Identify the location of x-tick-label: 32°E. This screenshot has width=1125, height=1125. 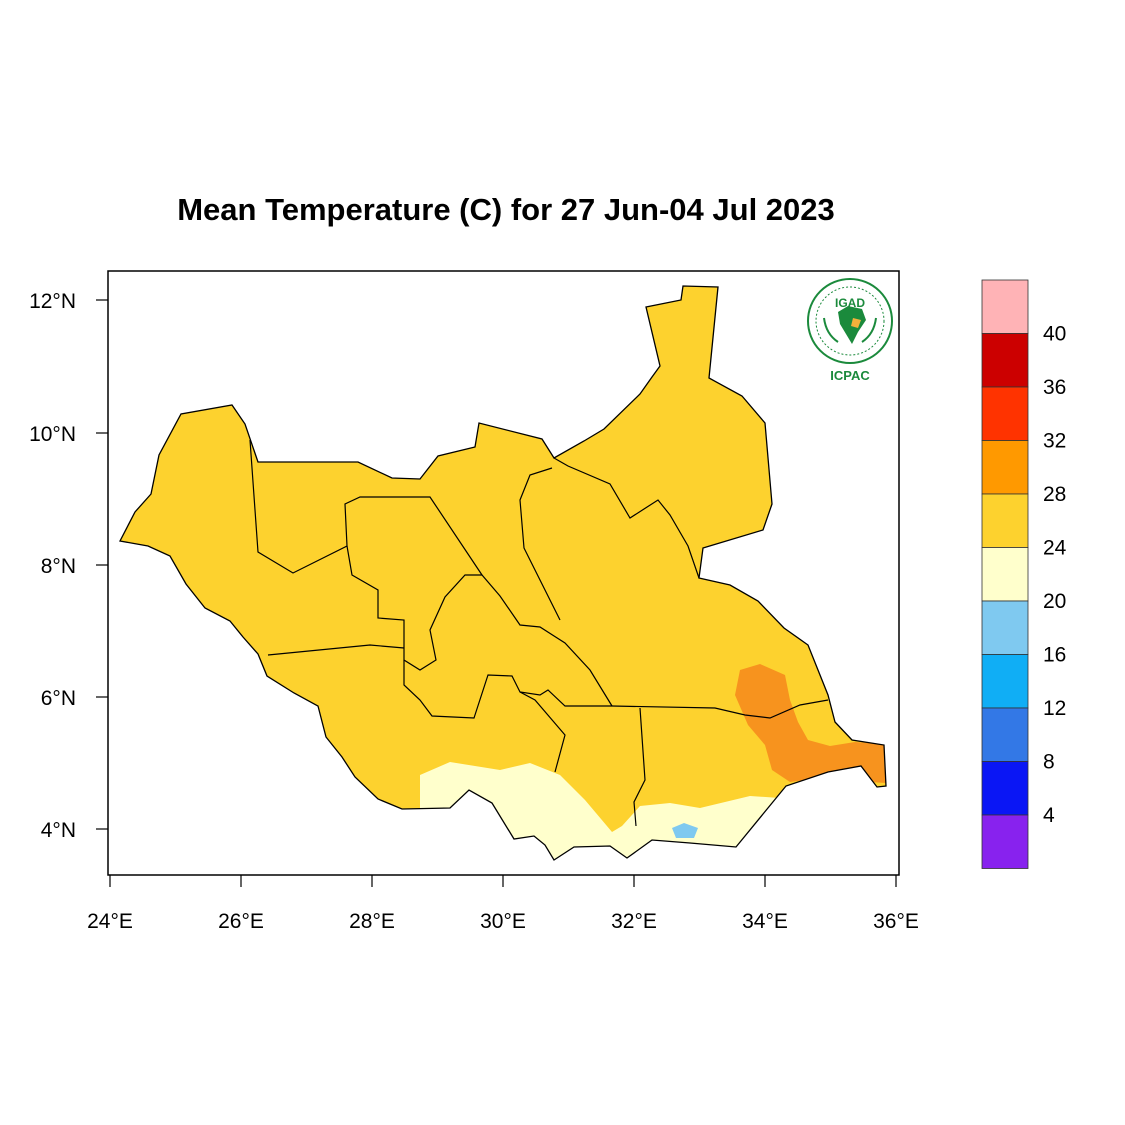
(634, 921).